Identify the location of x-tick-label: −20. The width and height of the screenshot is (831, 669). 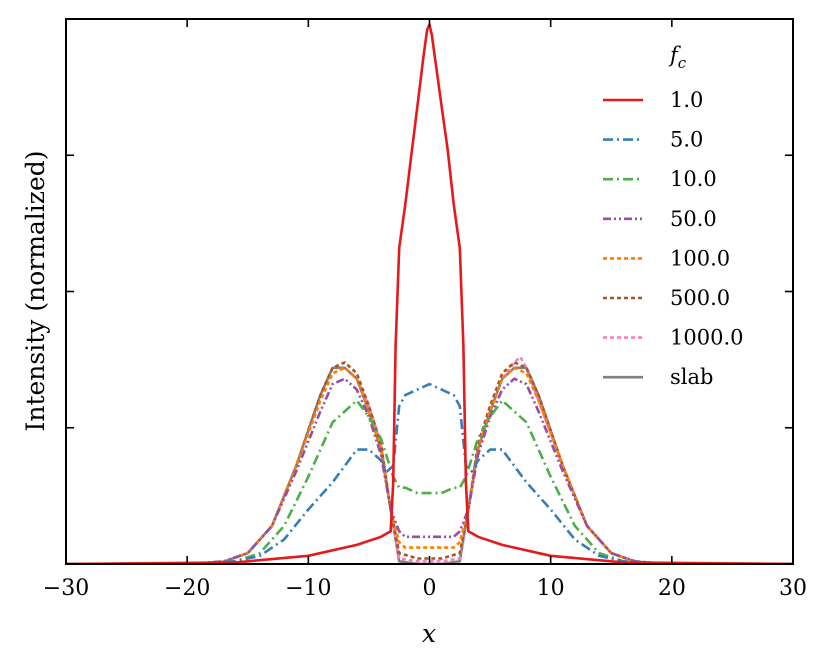
(187, 588).